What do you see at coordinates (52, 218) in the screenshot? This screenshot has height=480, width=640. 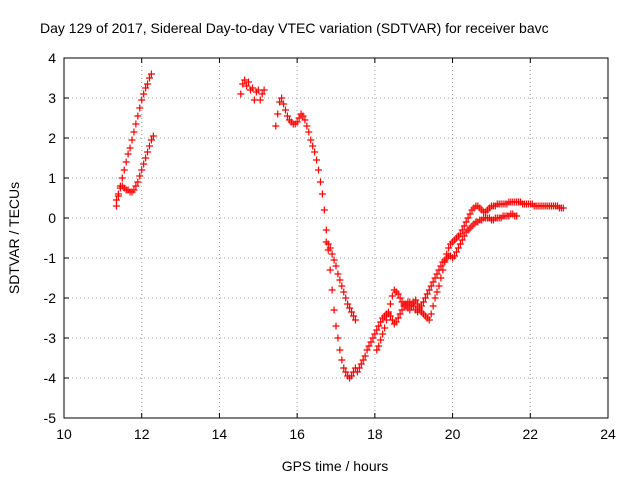 I see `y-tick-label: 0` at bounding box center [52, 218].